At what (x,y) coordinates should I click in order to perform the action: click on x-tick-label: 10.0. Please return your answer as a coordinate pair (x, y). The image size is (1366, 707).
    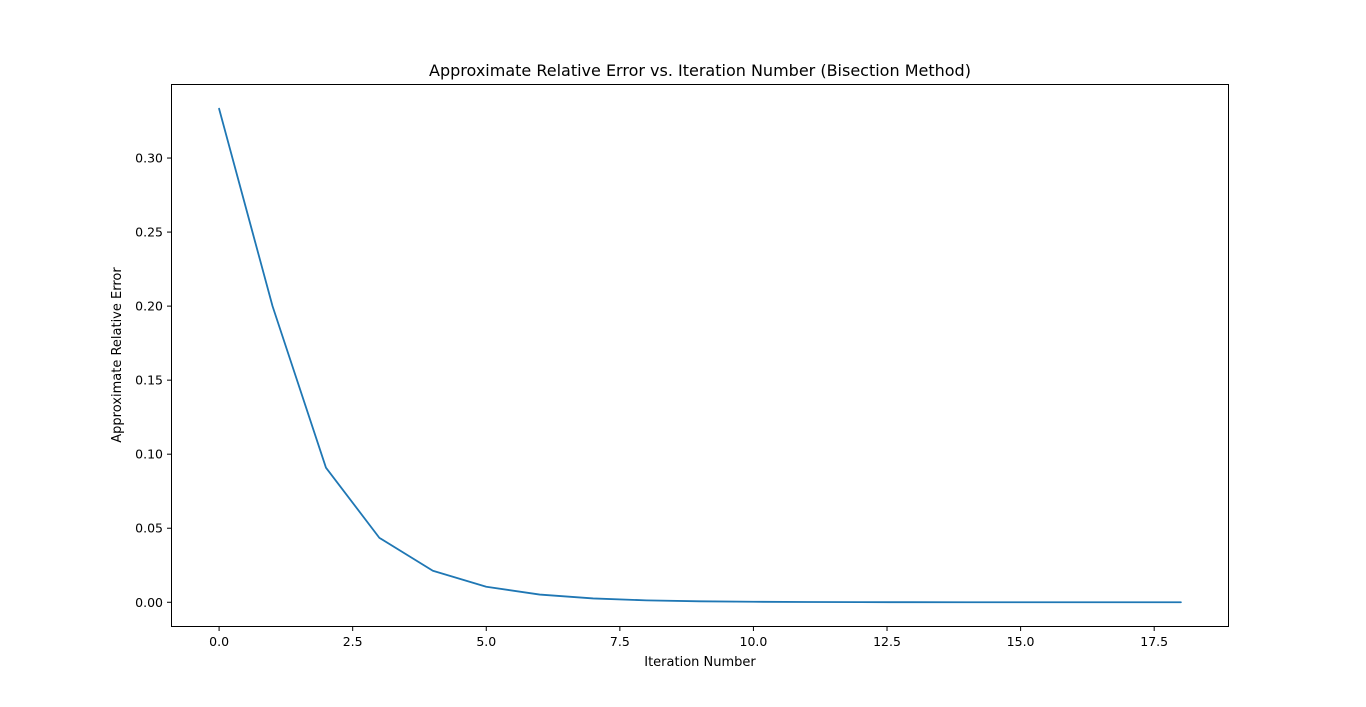
    Looking at the image, I should click on (754, 641).